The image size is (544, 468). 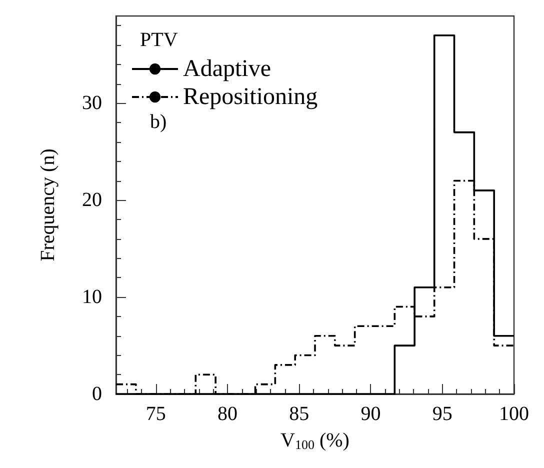 What do you see at coordinates (227, 414) in the screenshot?
I see `x-tick-label: 80` at bounding box center [227, 414].